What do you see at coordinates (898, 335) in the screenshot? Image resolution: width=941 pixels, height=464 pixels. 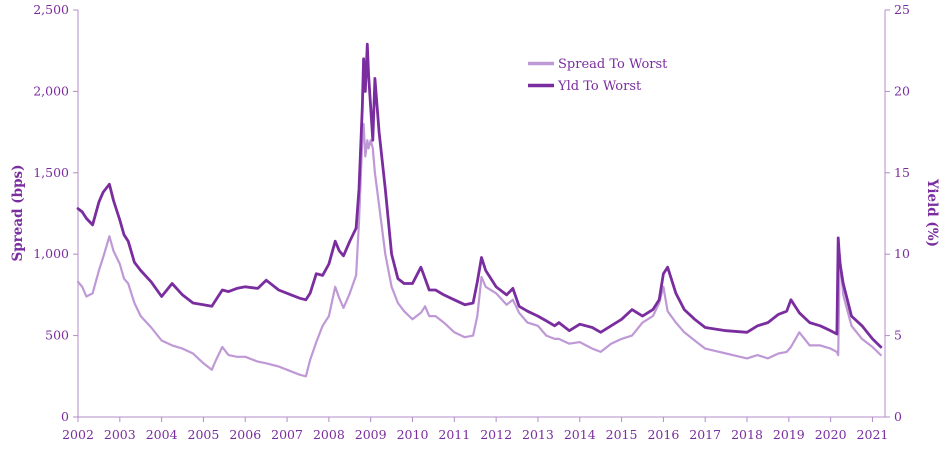 I see `y2-tick-label: 5` at bounding box center [898, 335].